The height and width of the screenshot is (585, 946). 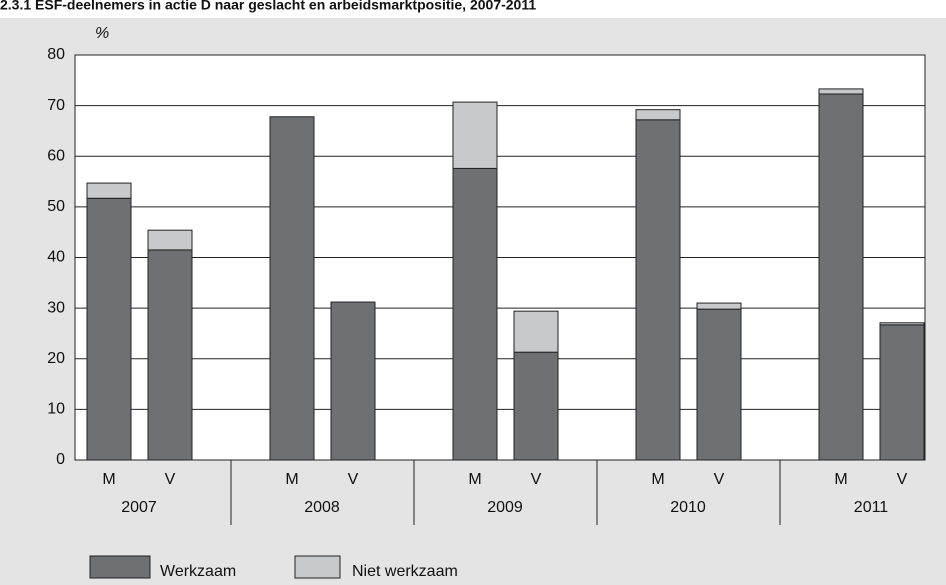 I want to click on y-tick-label: 30, so click(x=56, y=307).